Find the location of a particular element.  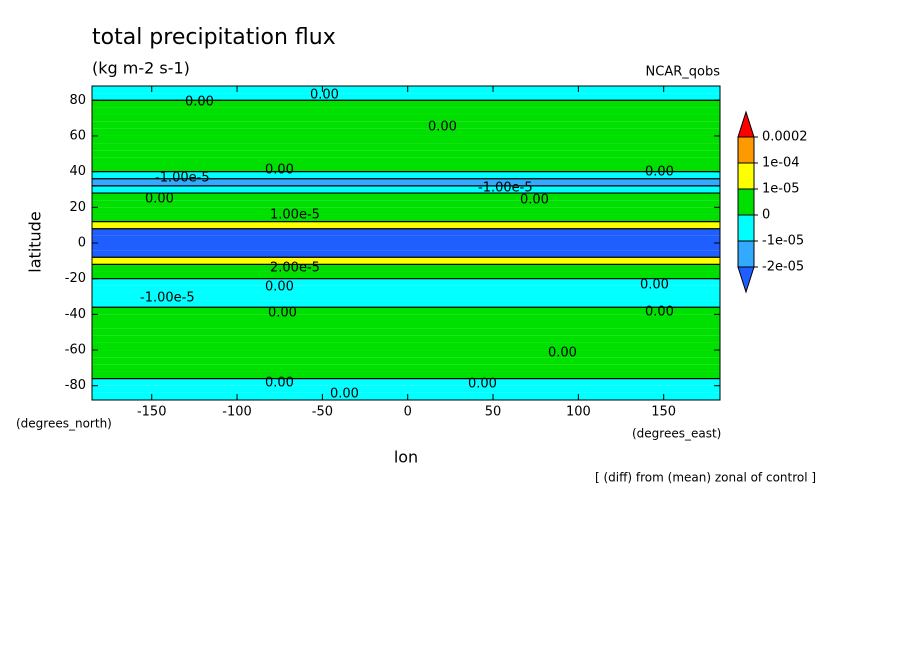

x-tick-label: -150 is located at coordinates (152, 412).